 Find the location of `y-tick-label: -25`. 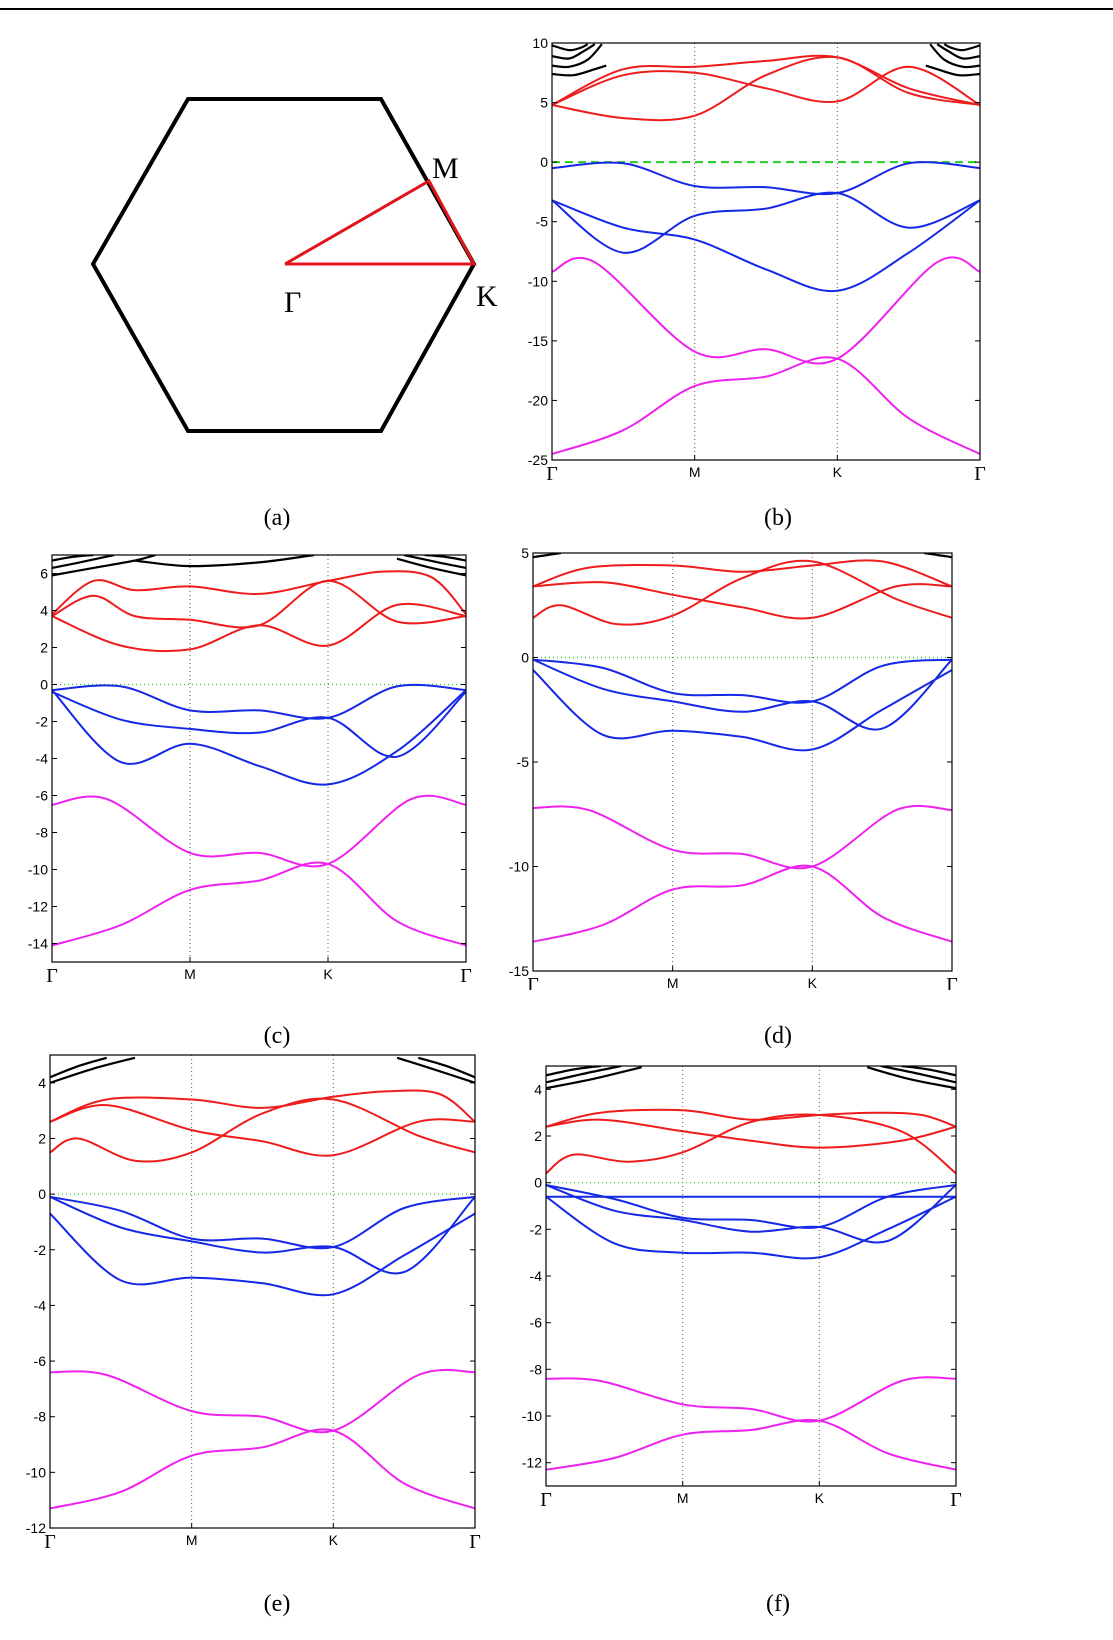

y-tick-label: -25 is located at coordinates (538, 460).